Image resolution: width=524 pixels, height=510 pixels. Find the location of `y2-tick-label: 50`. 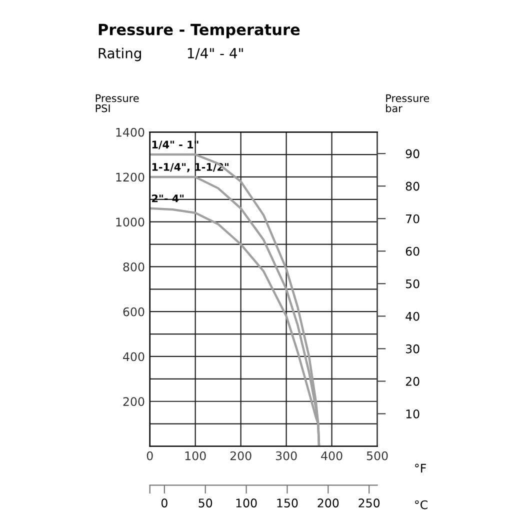

y2-tick-label: 50 is located at coordinates (413, 283).